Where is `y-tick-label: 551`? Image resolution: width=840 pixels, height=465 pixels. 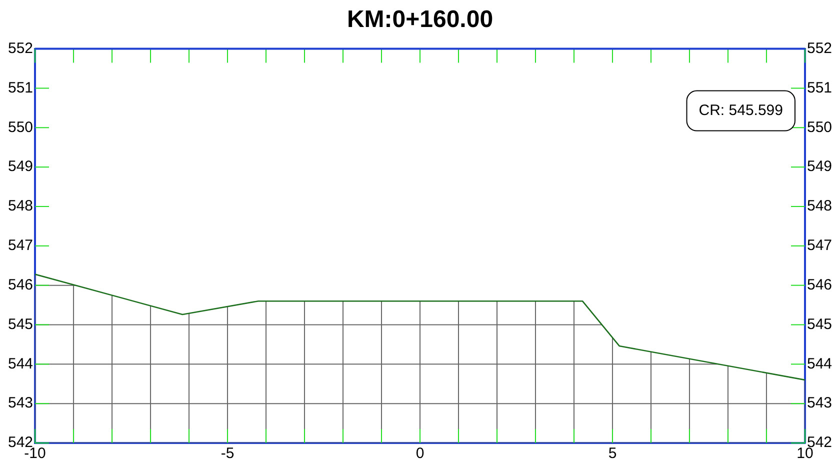 y-tick-label: 551 is located at coordinates (21, 87).